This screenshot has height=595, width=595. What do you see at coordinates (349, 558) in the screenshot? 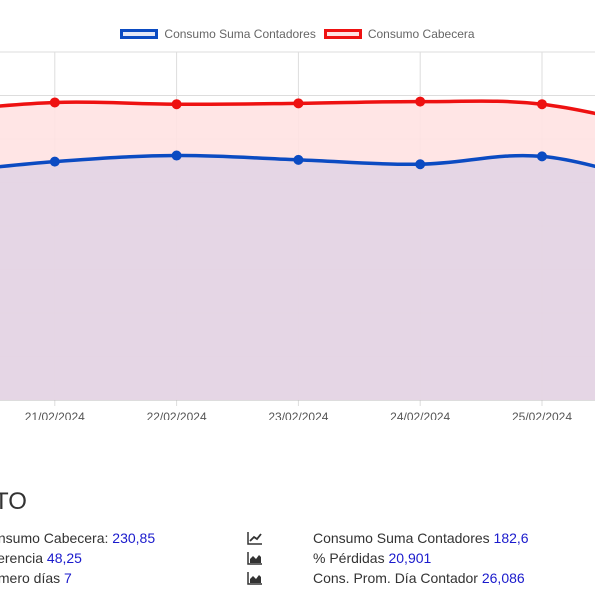
I see `stat-label: % Pérdidas` at bounding box center [349, 558].